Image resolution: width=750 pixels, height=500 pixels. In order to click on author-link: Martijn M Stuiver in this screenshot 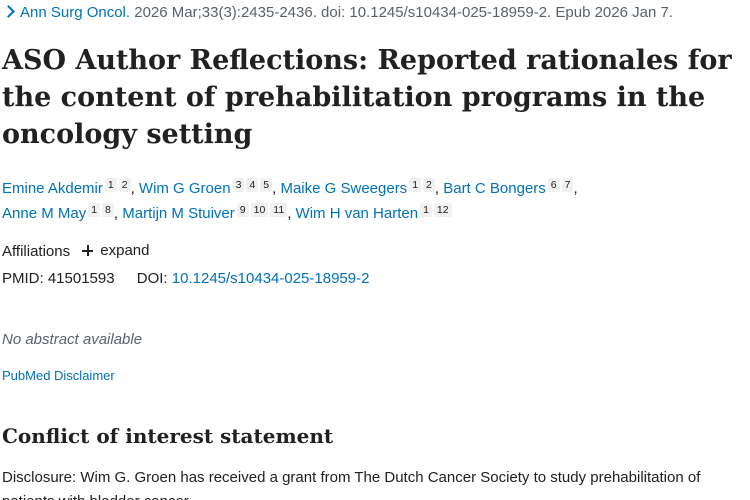, I will do `click(178, 213)`.